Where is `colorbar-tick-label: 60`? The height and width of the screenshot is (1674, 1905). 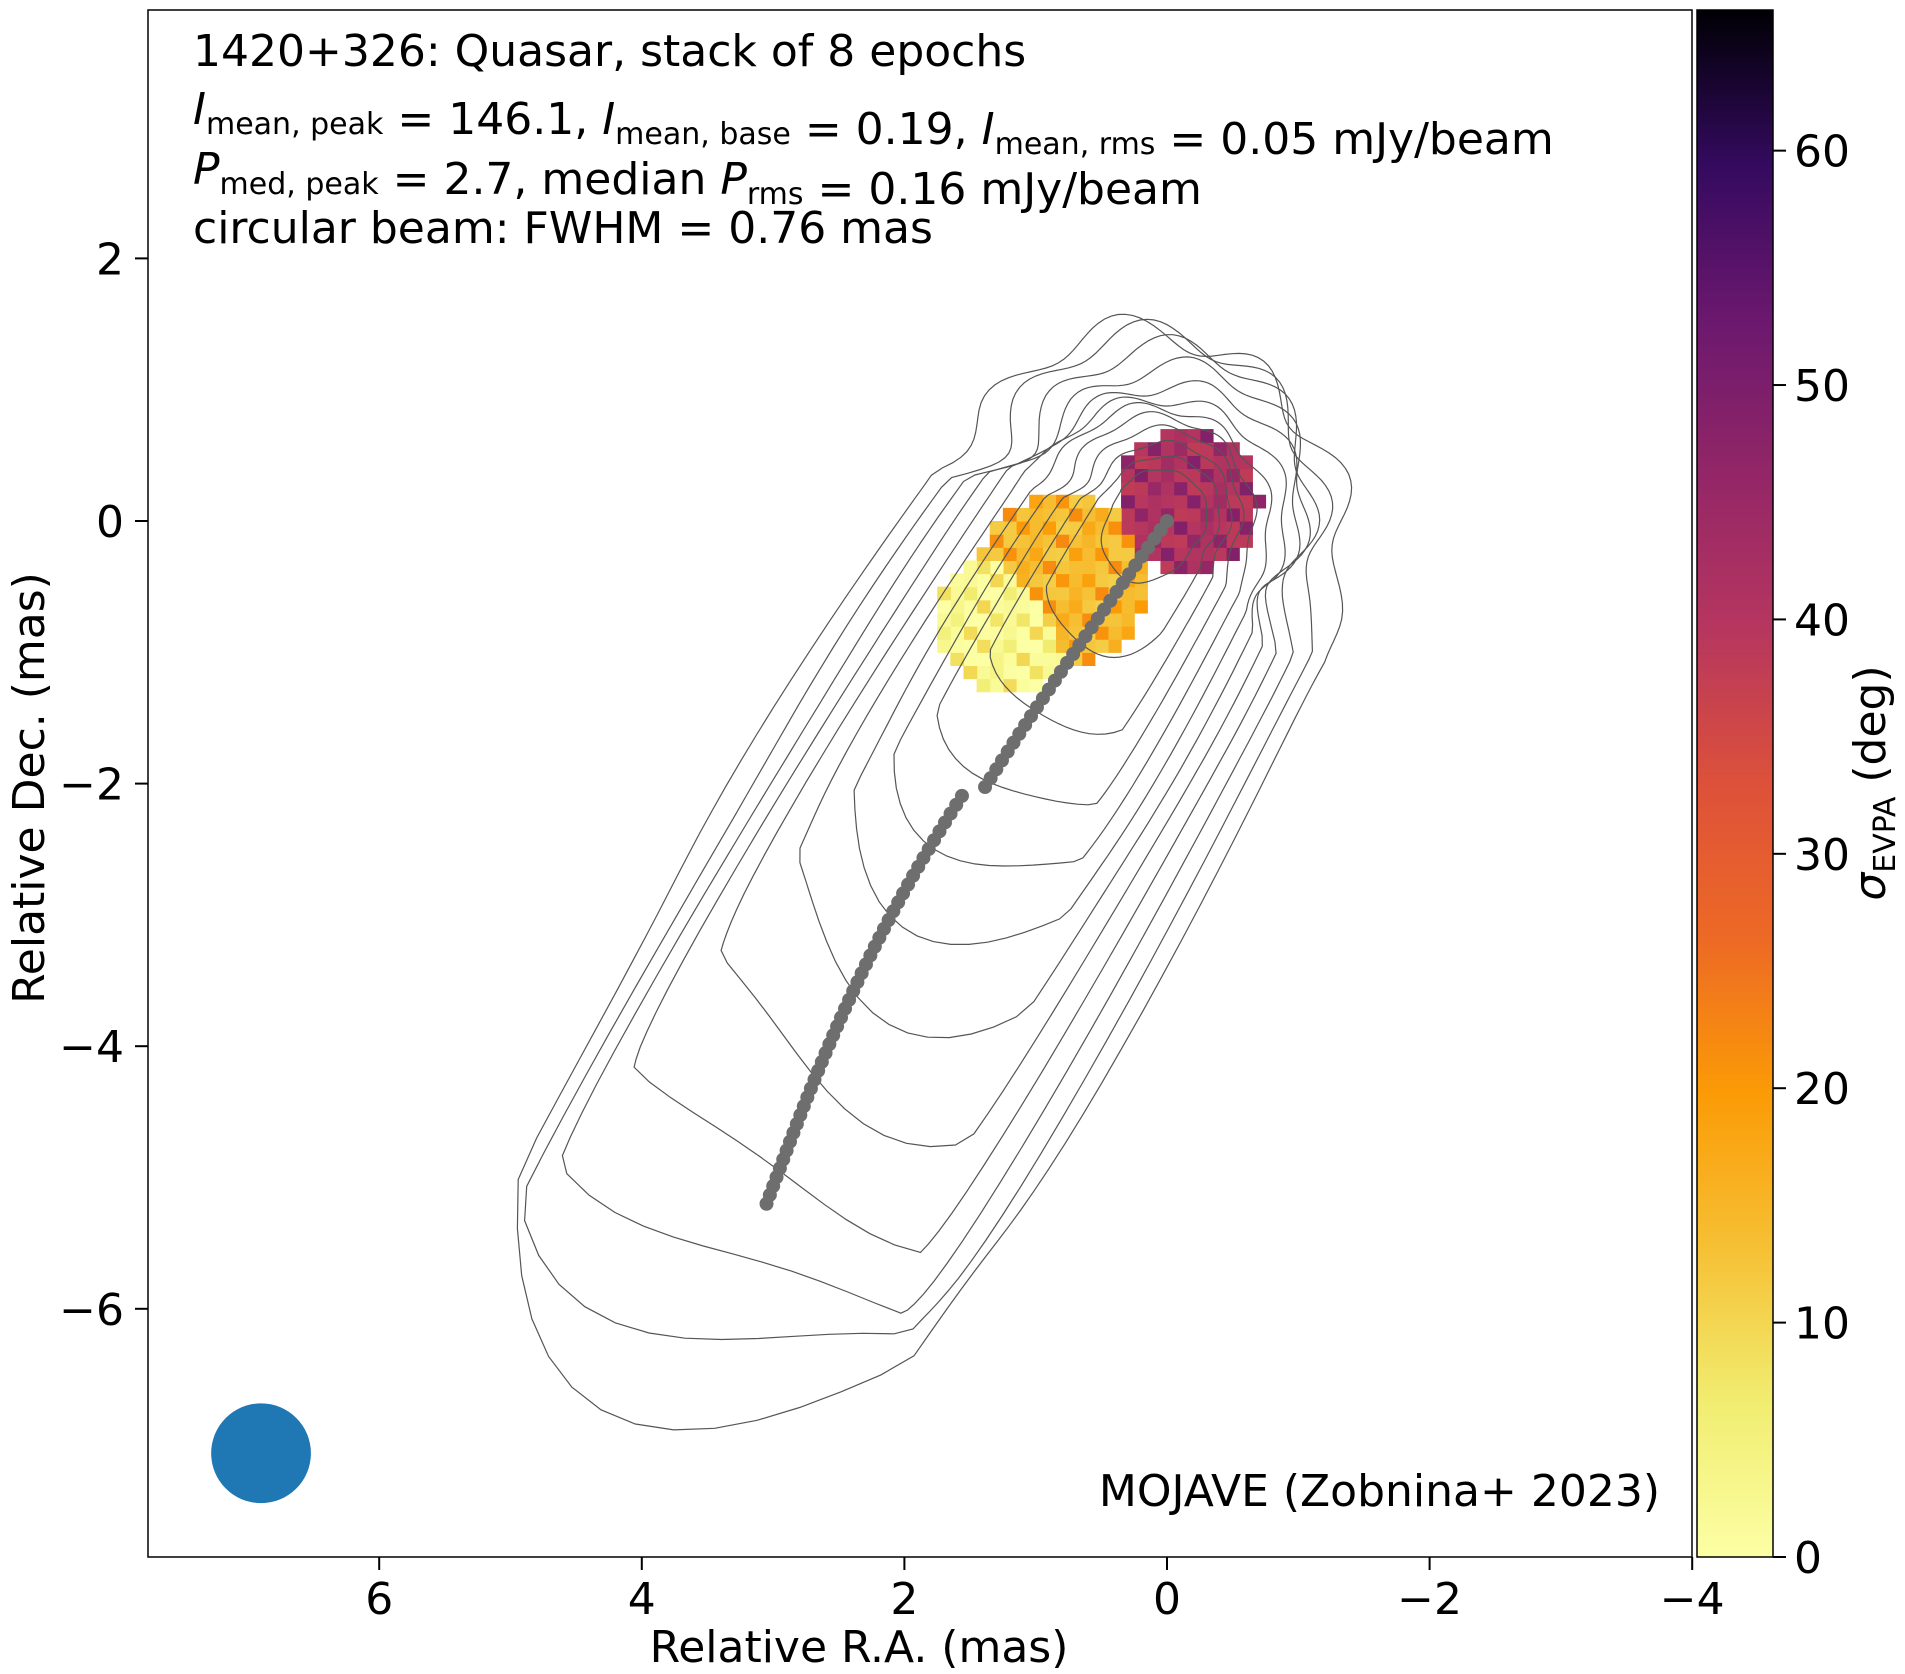 colorbar-tick-label: 60 is located at coordinates (1822, 152).